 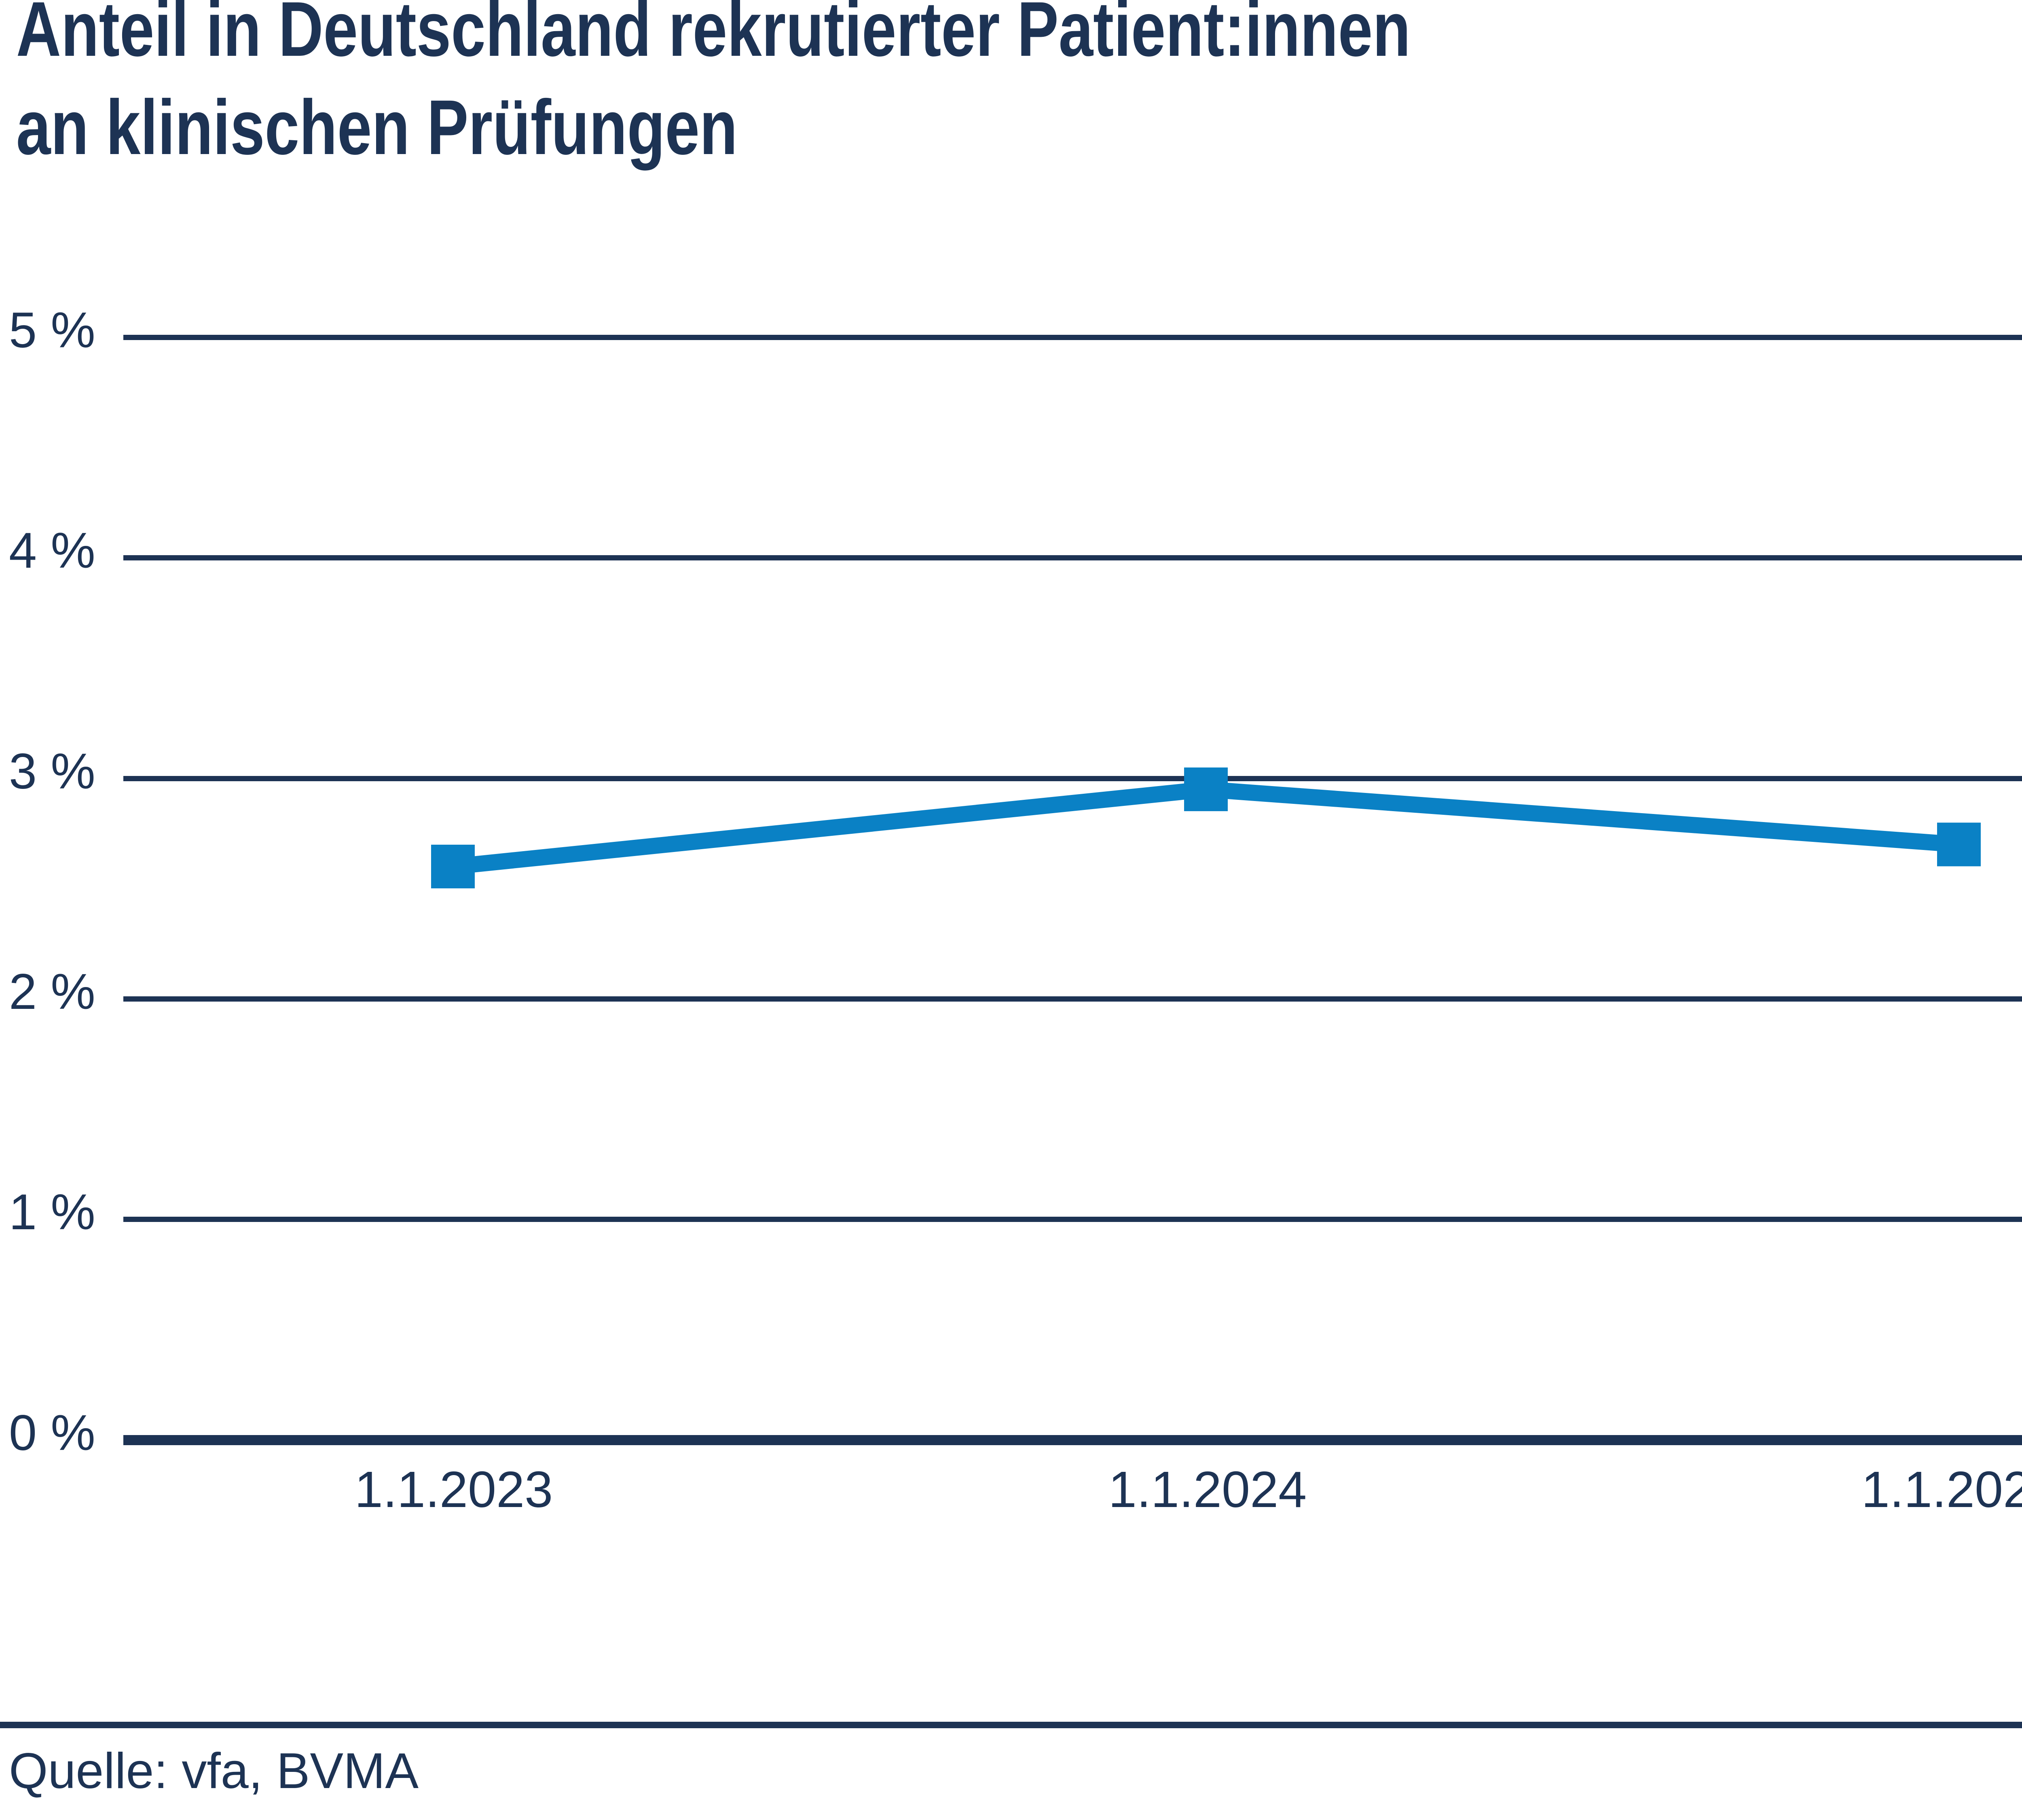 What do you see at coordinates (52, 992) in the screenshot?
I see `y-axis-tick-label: 2 %` at bounding box center [52, 992].